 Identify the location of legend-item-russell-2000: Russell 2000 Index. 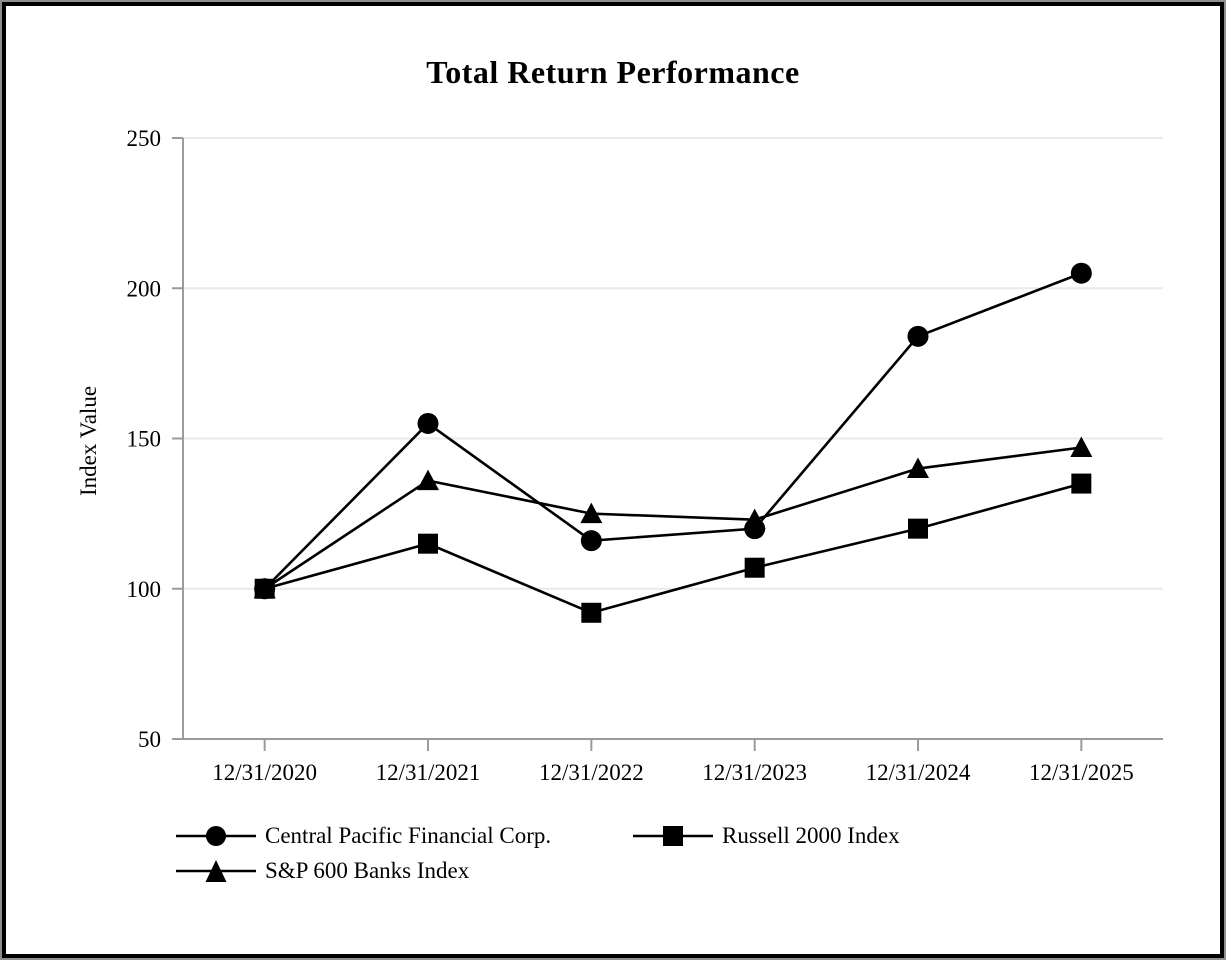
(766, 836).